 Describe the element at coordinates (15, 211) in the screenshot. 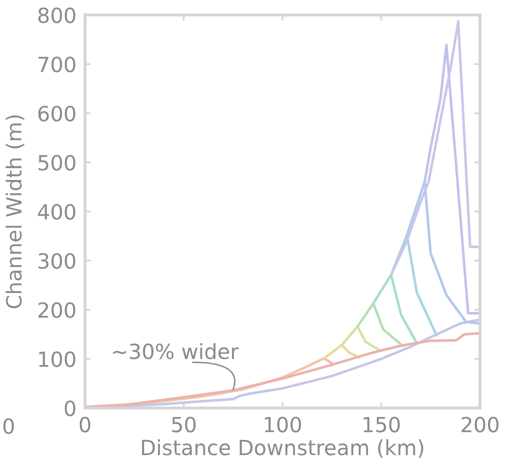

I see `y-axis-title: Channel Width (m)` at that location.